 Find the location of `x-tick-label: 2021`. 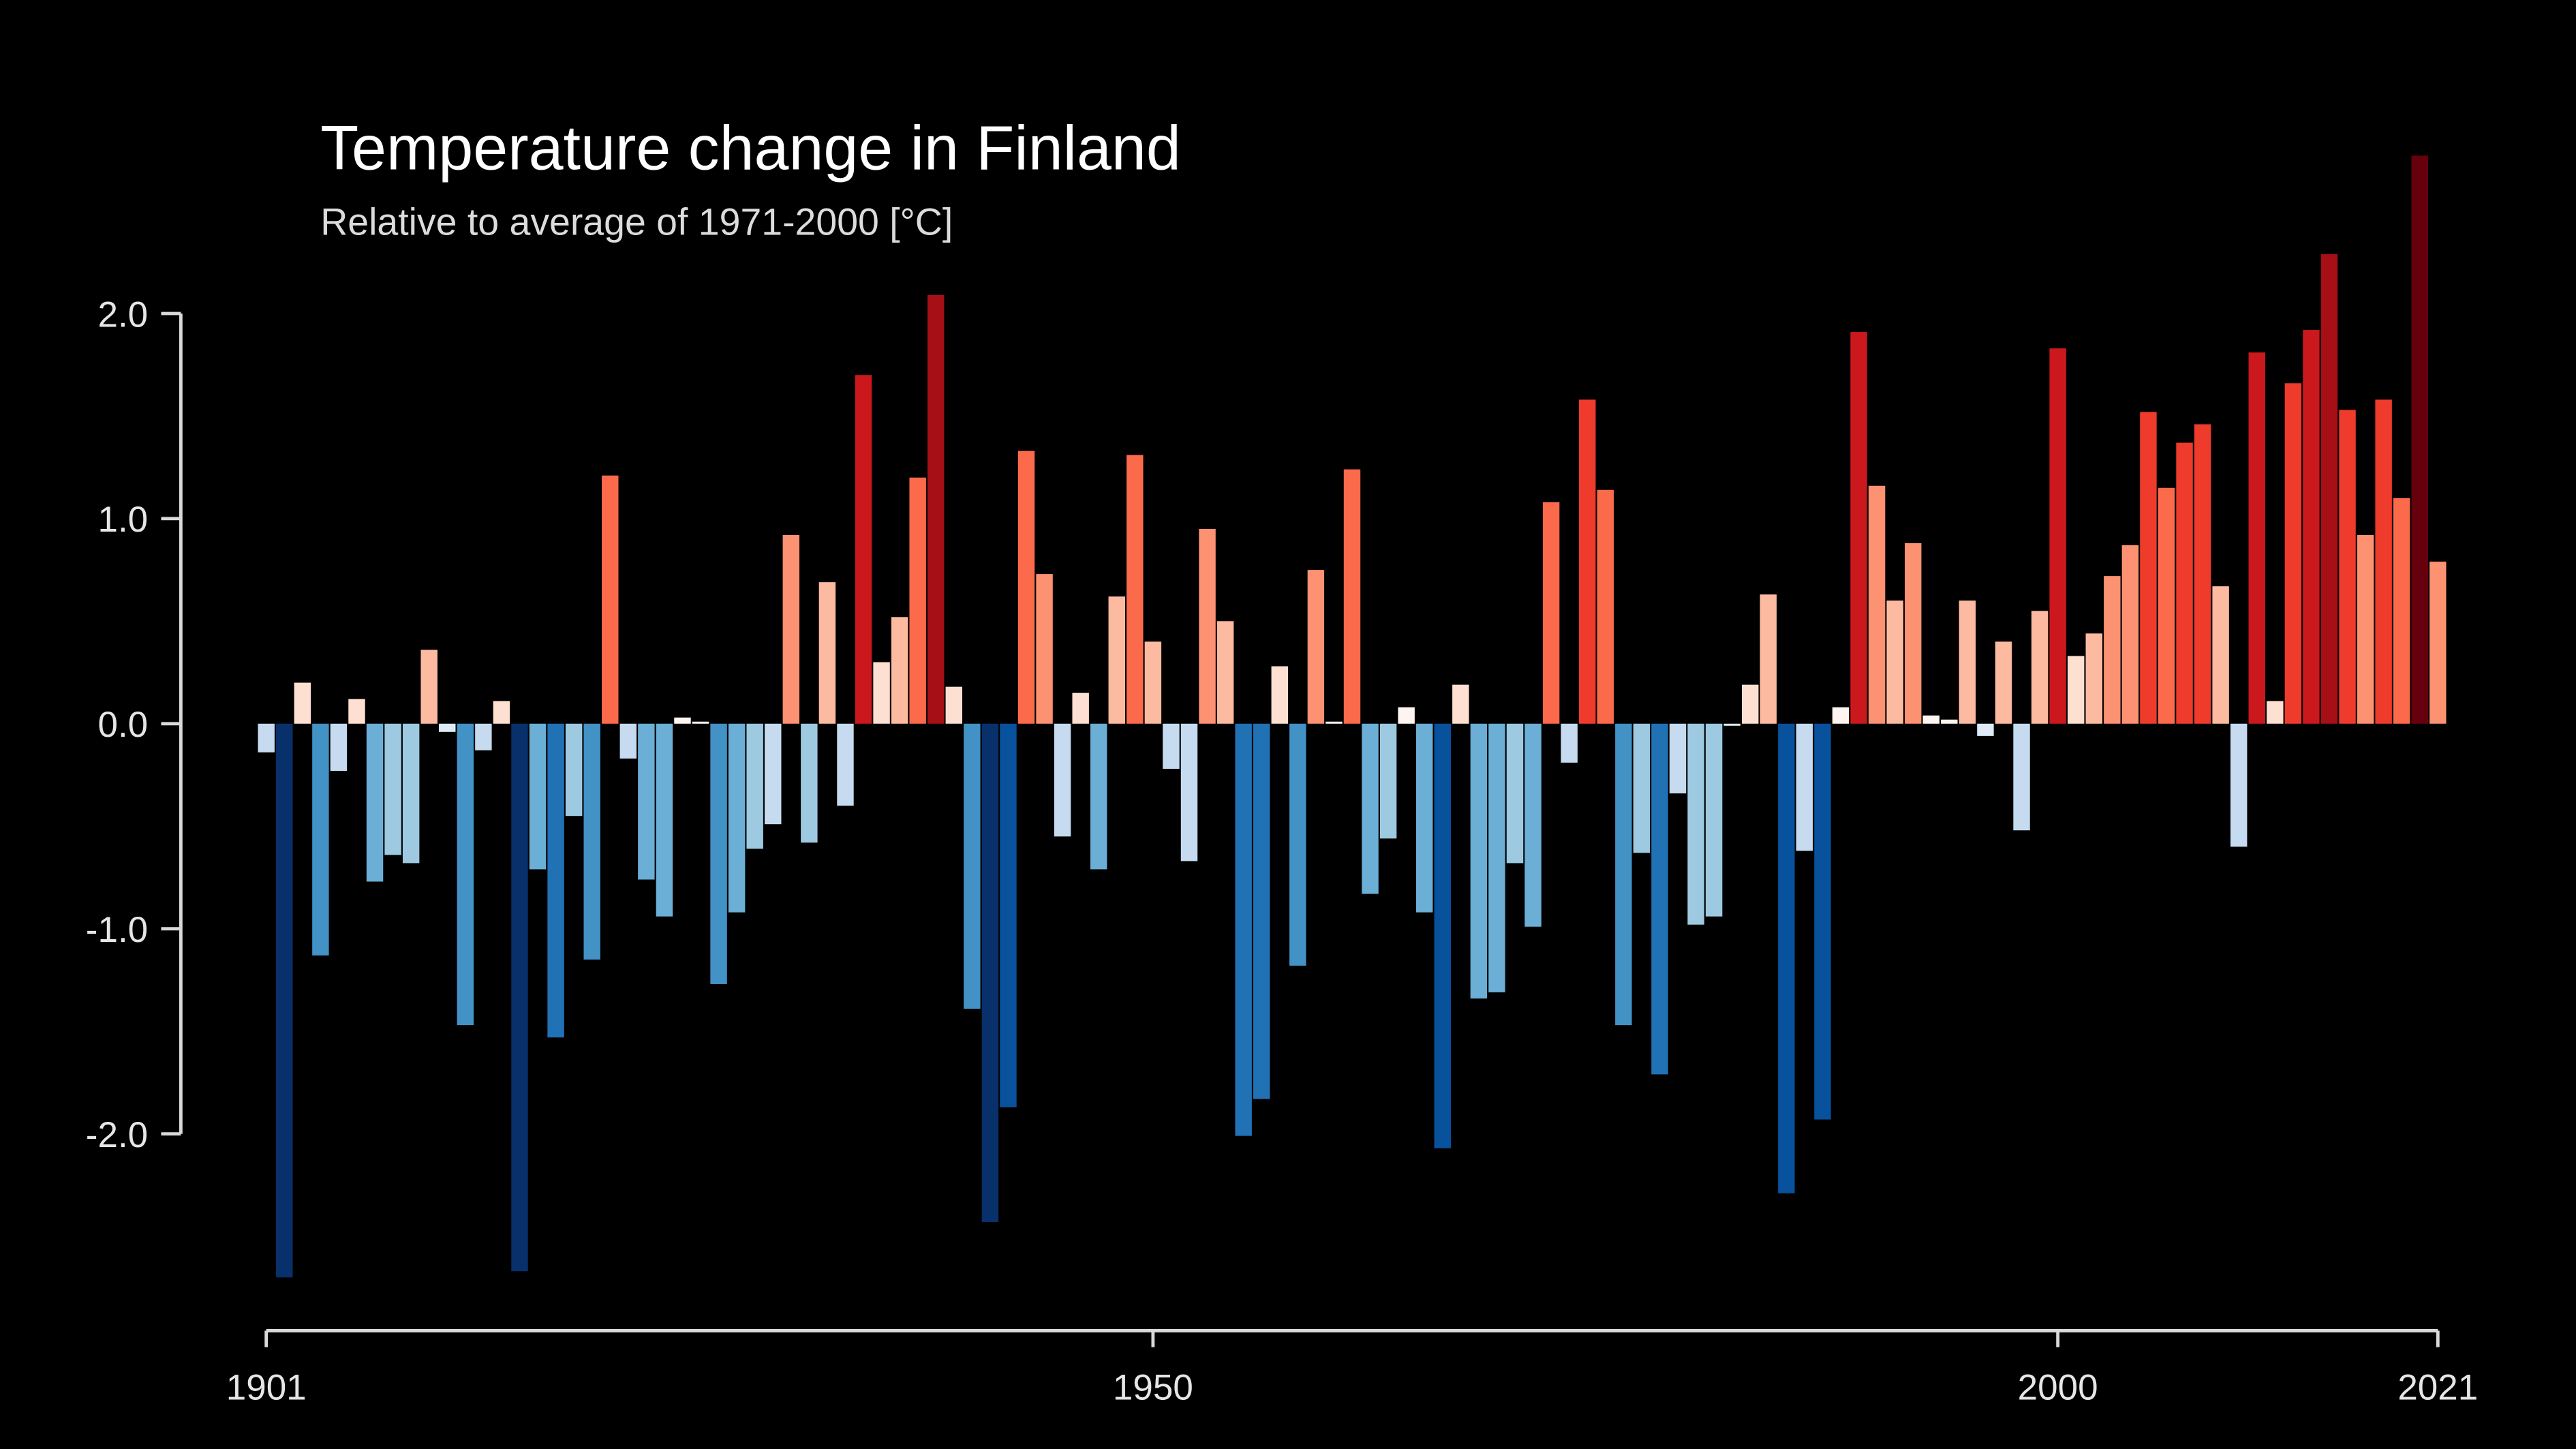

x-tick-label: 2021 is located at coordinates (2437, 1388).